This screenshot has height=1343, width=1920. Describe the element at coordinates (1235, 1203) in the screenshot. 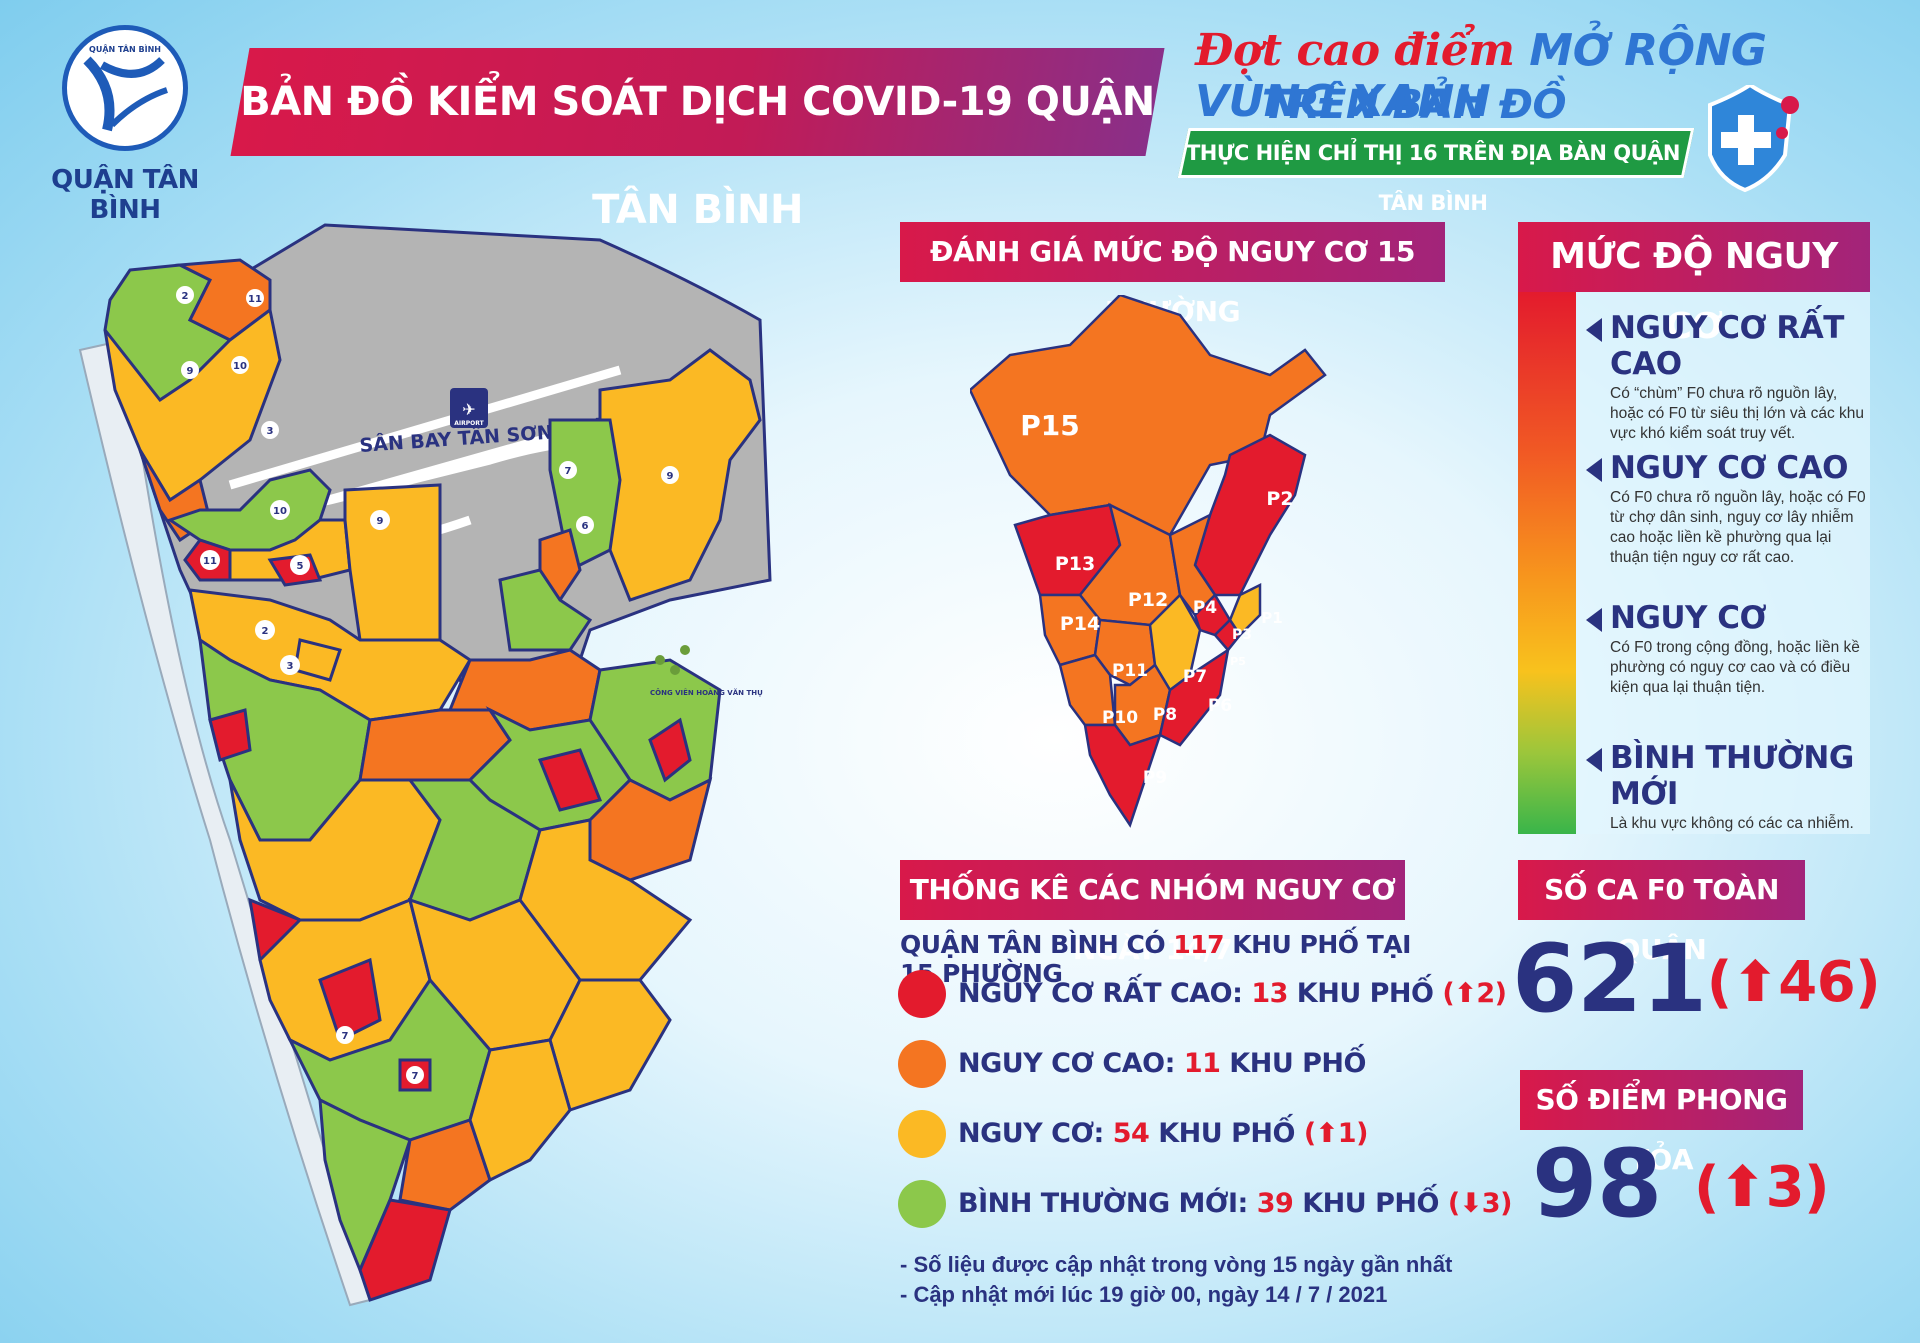

I see `stat-text: BÌNH THƯỜNG MỚI: 39 KHU PHỐ (⬇3)` at that location.